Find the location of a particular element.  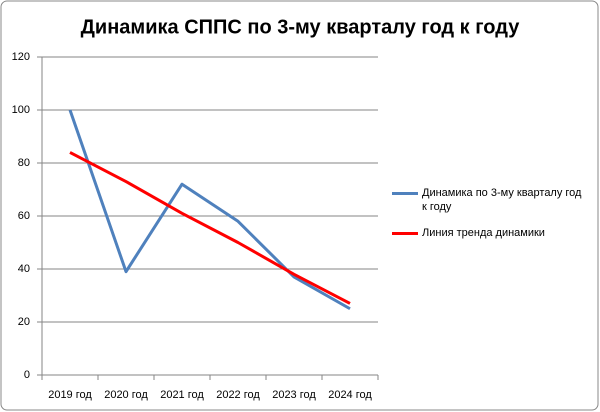

x-tick-label: 2022 год is located at coordinates (238, 395).